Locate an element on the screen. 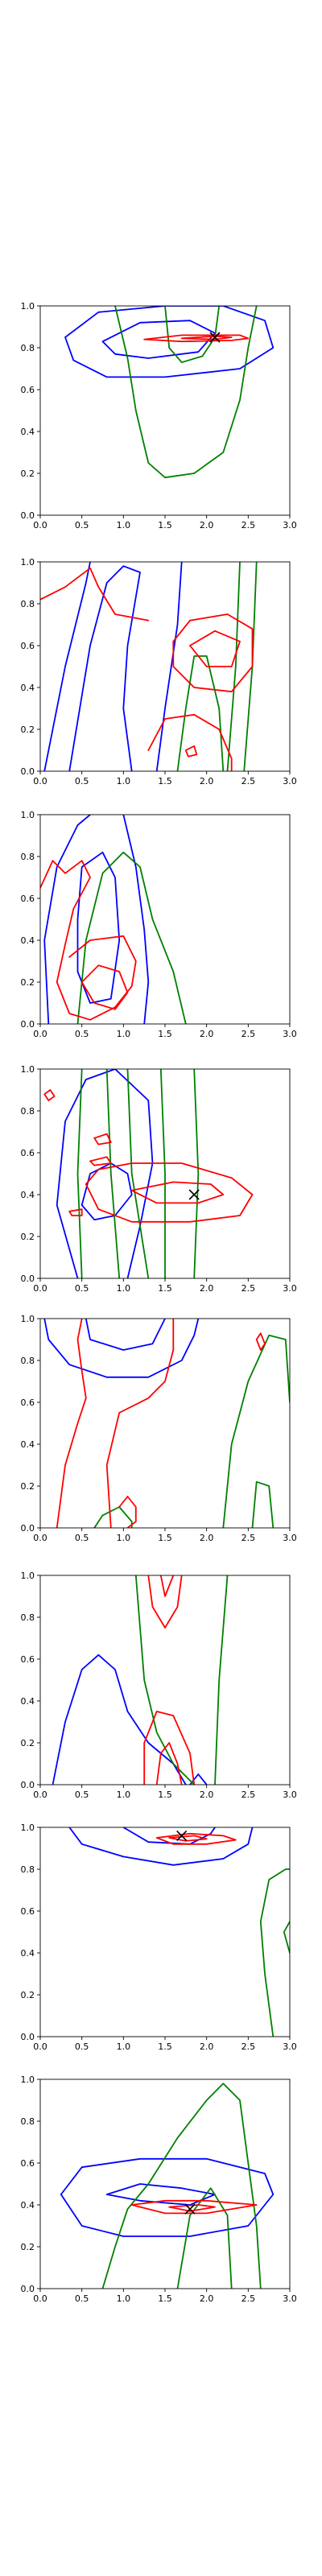 The image size is (322, 2576). subplot-3: 0.0 0.5 1.0 1.5 2.0 2.5 3.0 0.0 0.2 0.4 0.6 0.8 1.0 is located at coordinates (159, 925).